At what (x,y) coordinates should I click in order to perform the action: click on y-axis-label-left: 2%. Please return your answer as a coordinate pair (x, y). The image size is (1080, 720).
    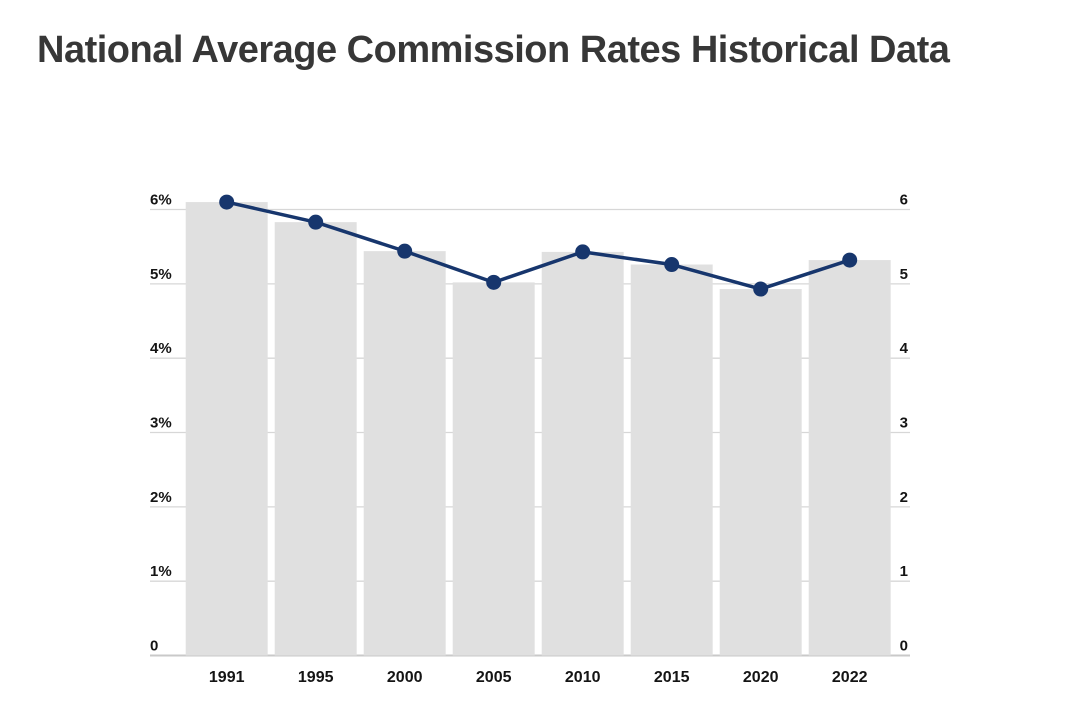
    Looking at the image, I should click on (161, 497).